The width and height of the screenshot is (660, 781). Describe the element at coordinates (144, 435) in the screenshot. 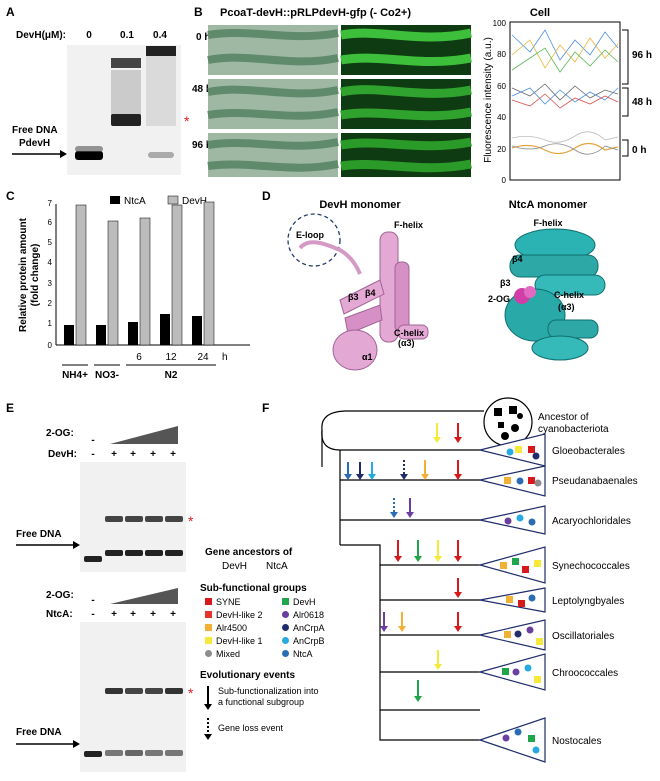

I see `og-gradient-top` at that location.